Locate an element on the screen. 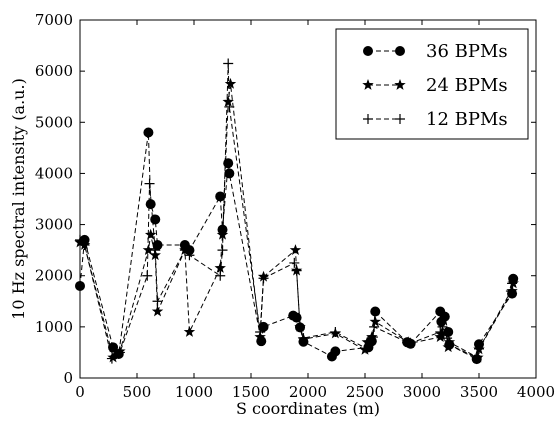  legend-label-24-bpms: 24 BPMs is located at coordinates (467, 85).